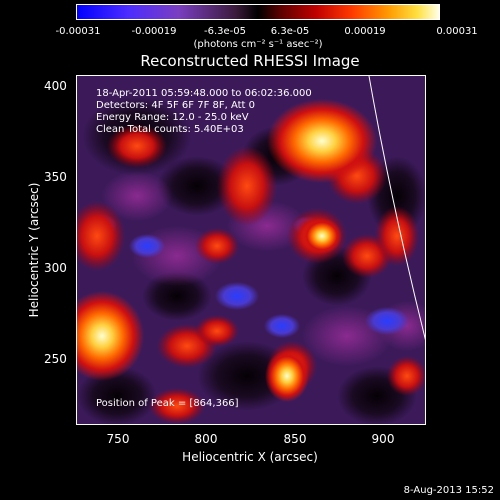 The height and width of the screenshot is (500, 500). What do you see at coordinates (290, 31) in the screenshot?
I see `colorbar-tick: 6.3e-05` at bounding box center [290, 31].